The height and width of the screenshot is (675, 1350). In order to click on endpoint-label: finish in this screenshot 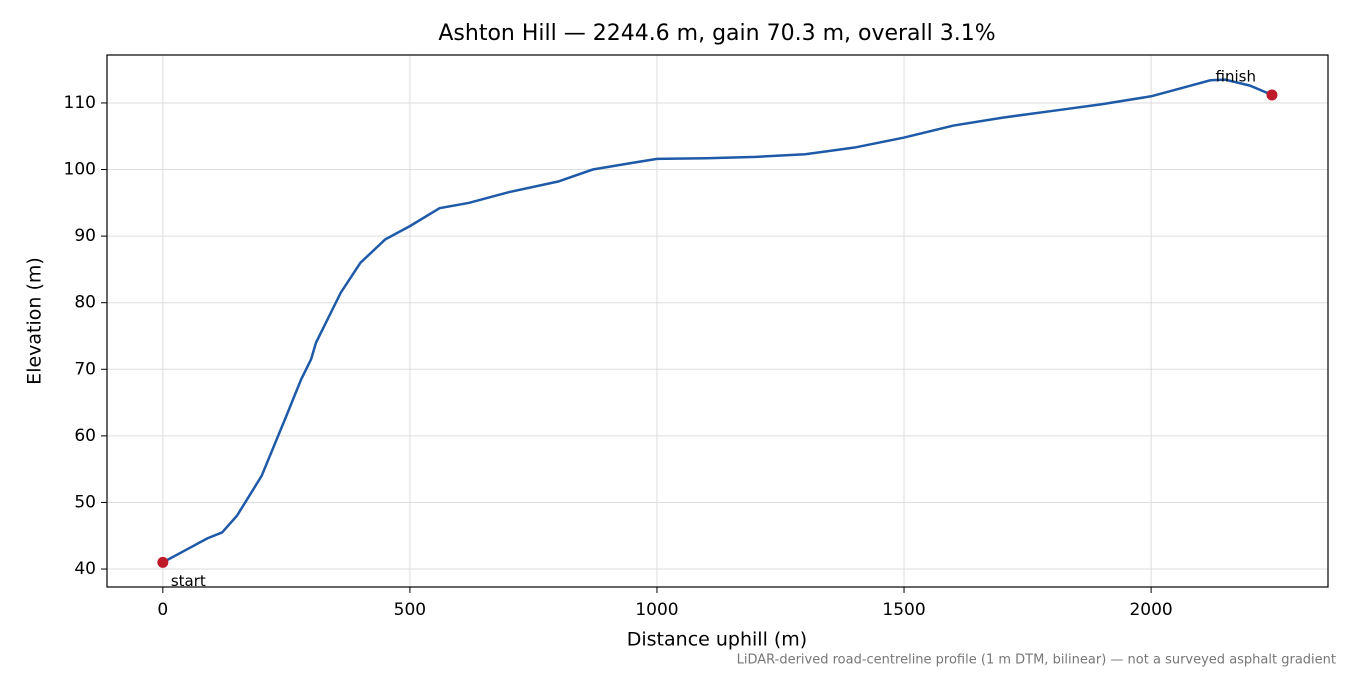, I will do `click(1236, 76)`.